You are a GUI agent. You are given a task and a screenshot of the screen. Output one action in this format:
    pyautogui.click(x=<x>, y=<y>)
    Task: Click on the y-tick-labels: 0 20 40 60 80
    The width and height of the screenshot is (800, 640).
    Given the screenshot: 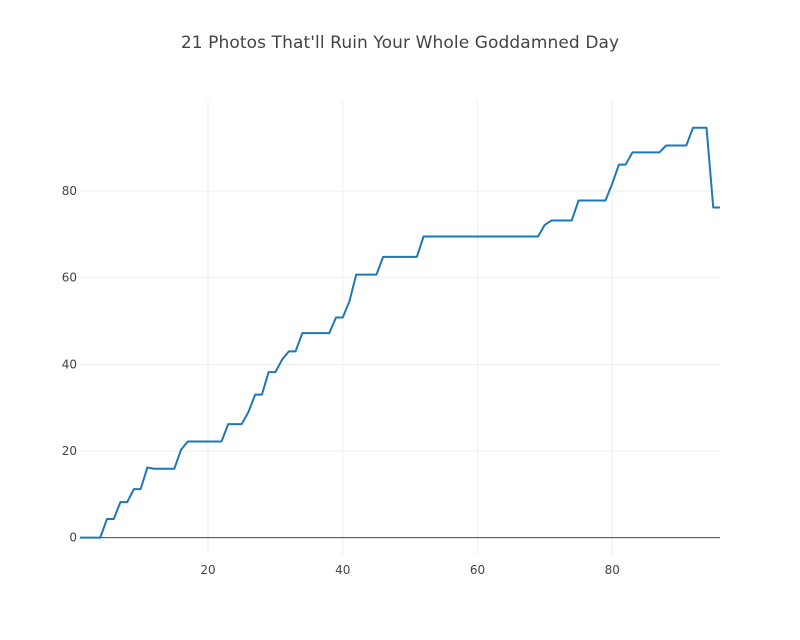 What is the action you would take?
    pyautogui.click(x=69, y=364)
    